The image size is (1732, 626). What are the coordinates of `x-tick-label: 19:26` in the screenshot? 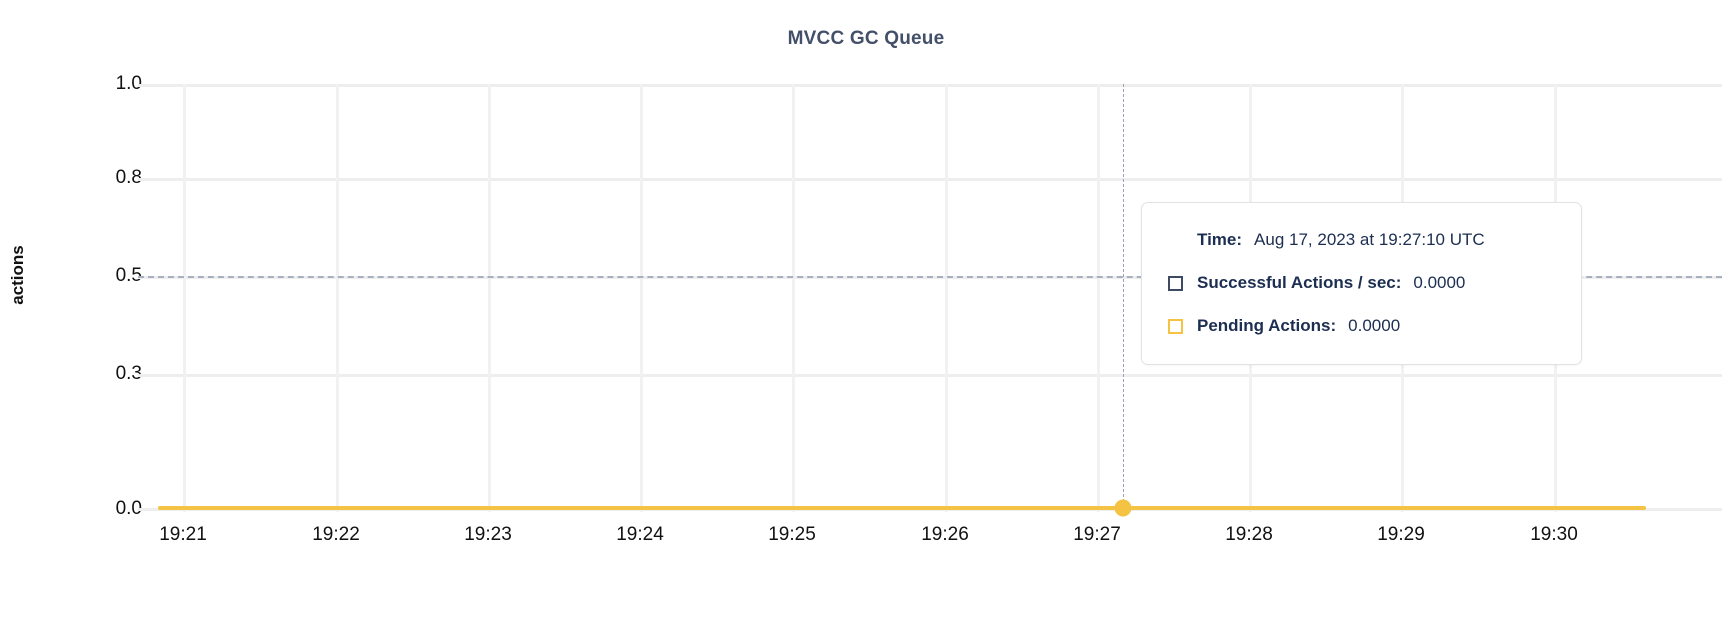 It's located at (945, 534).